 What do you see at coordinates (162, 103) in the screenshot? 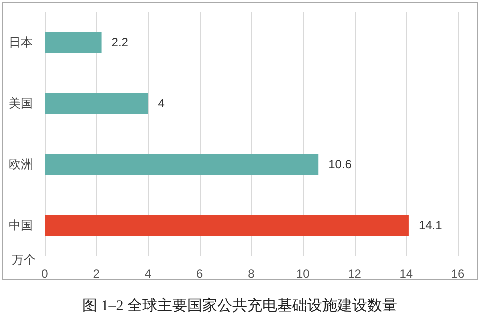
I see `data-label: 4` at bounding box center [162, 103].